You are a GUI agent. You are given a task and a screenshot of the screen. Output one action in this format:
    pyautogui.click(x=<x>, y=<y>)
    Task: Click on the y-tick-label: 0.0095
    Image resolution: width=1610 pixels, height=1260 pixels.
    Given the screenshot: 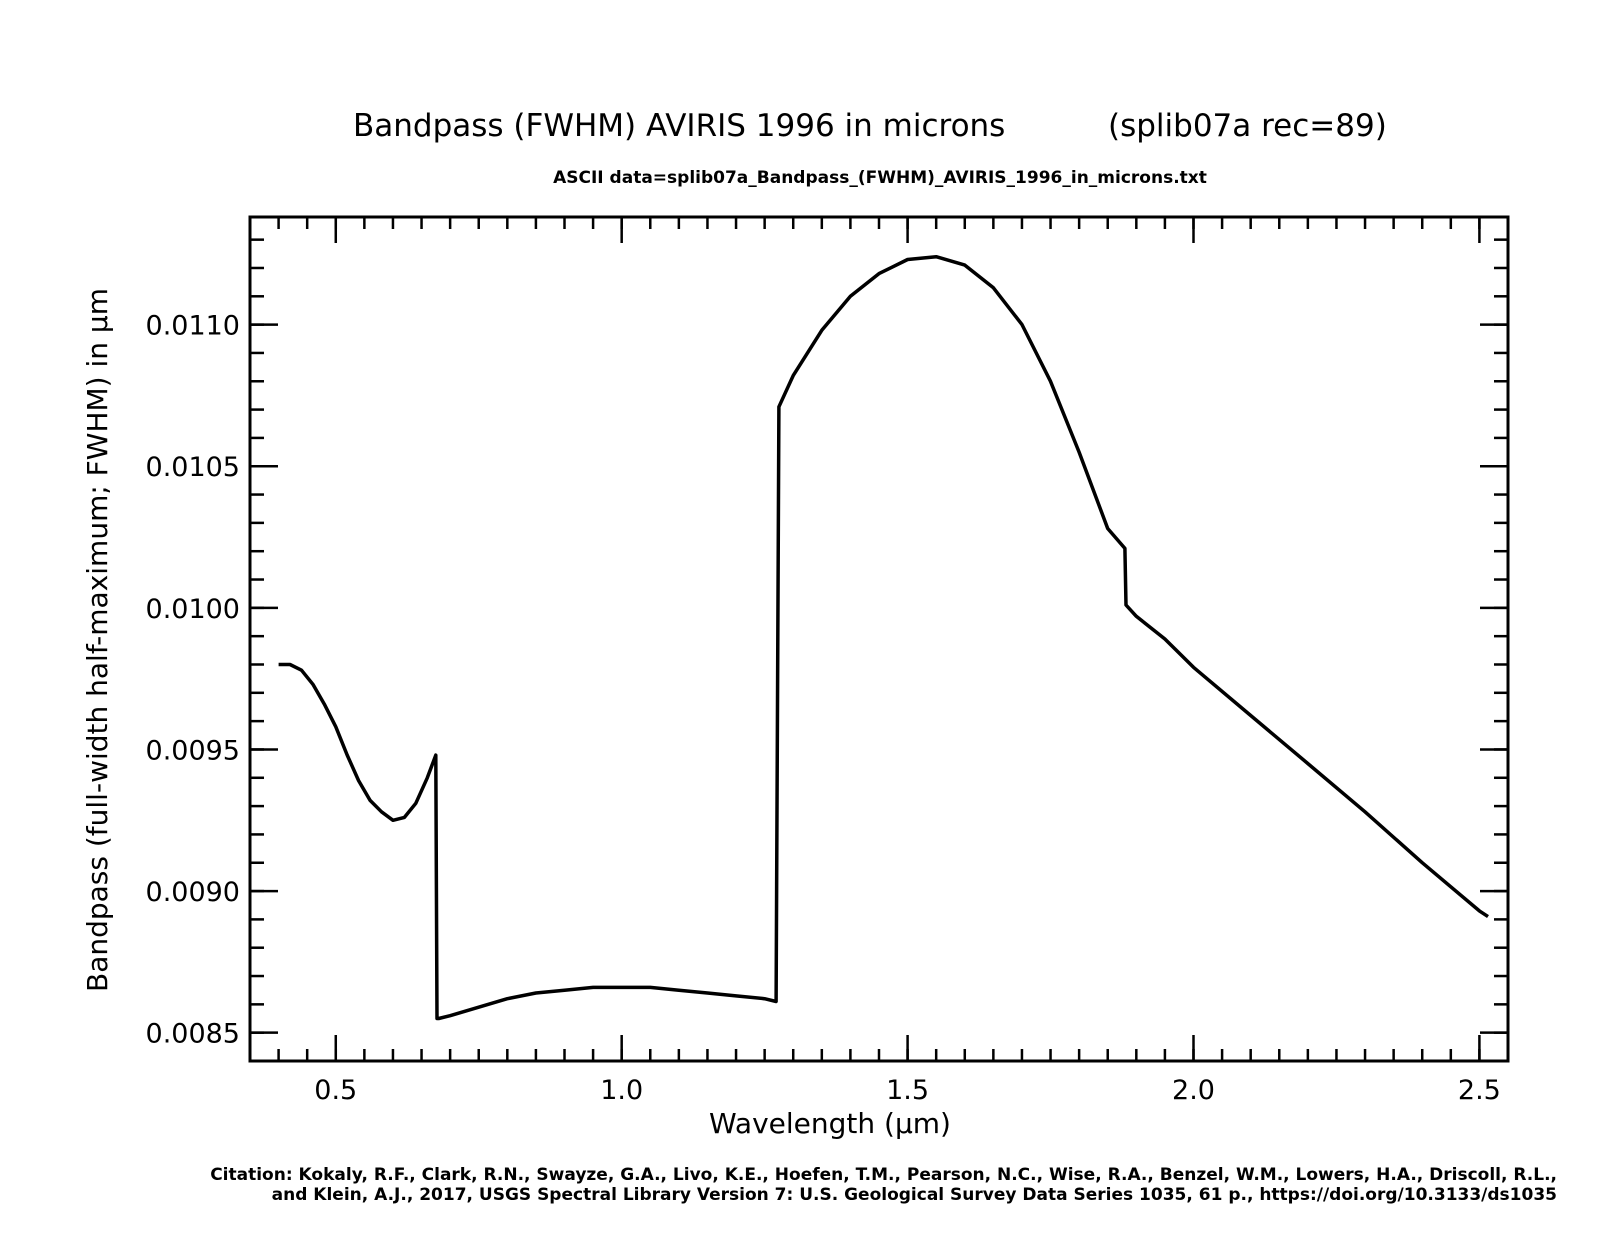 What is the action you would take?
    pyautogui.click(x=193, y=750)
    